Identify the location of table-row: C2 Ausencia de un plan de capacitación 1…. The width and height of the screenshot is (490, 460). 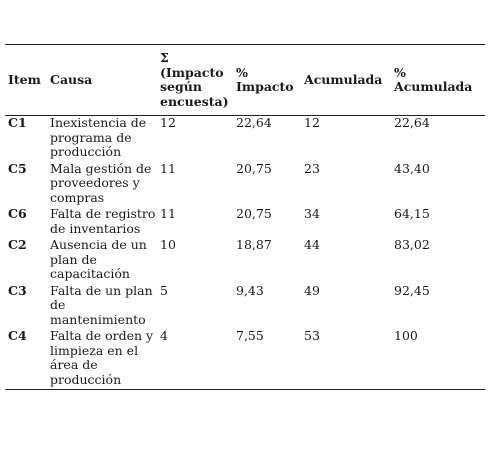
(245, 260).